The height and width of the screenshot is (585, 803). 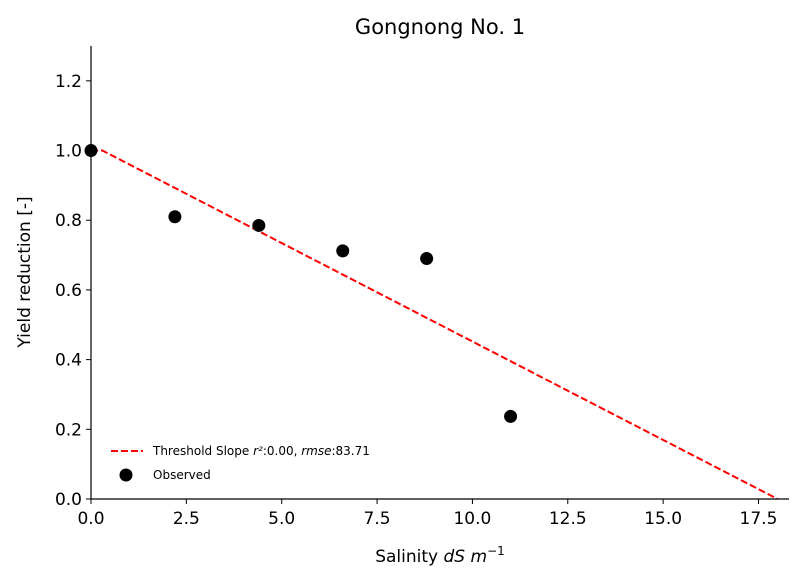 I want to click on y-tick-label: 0.4, so click(x=68, y=361).